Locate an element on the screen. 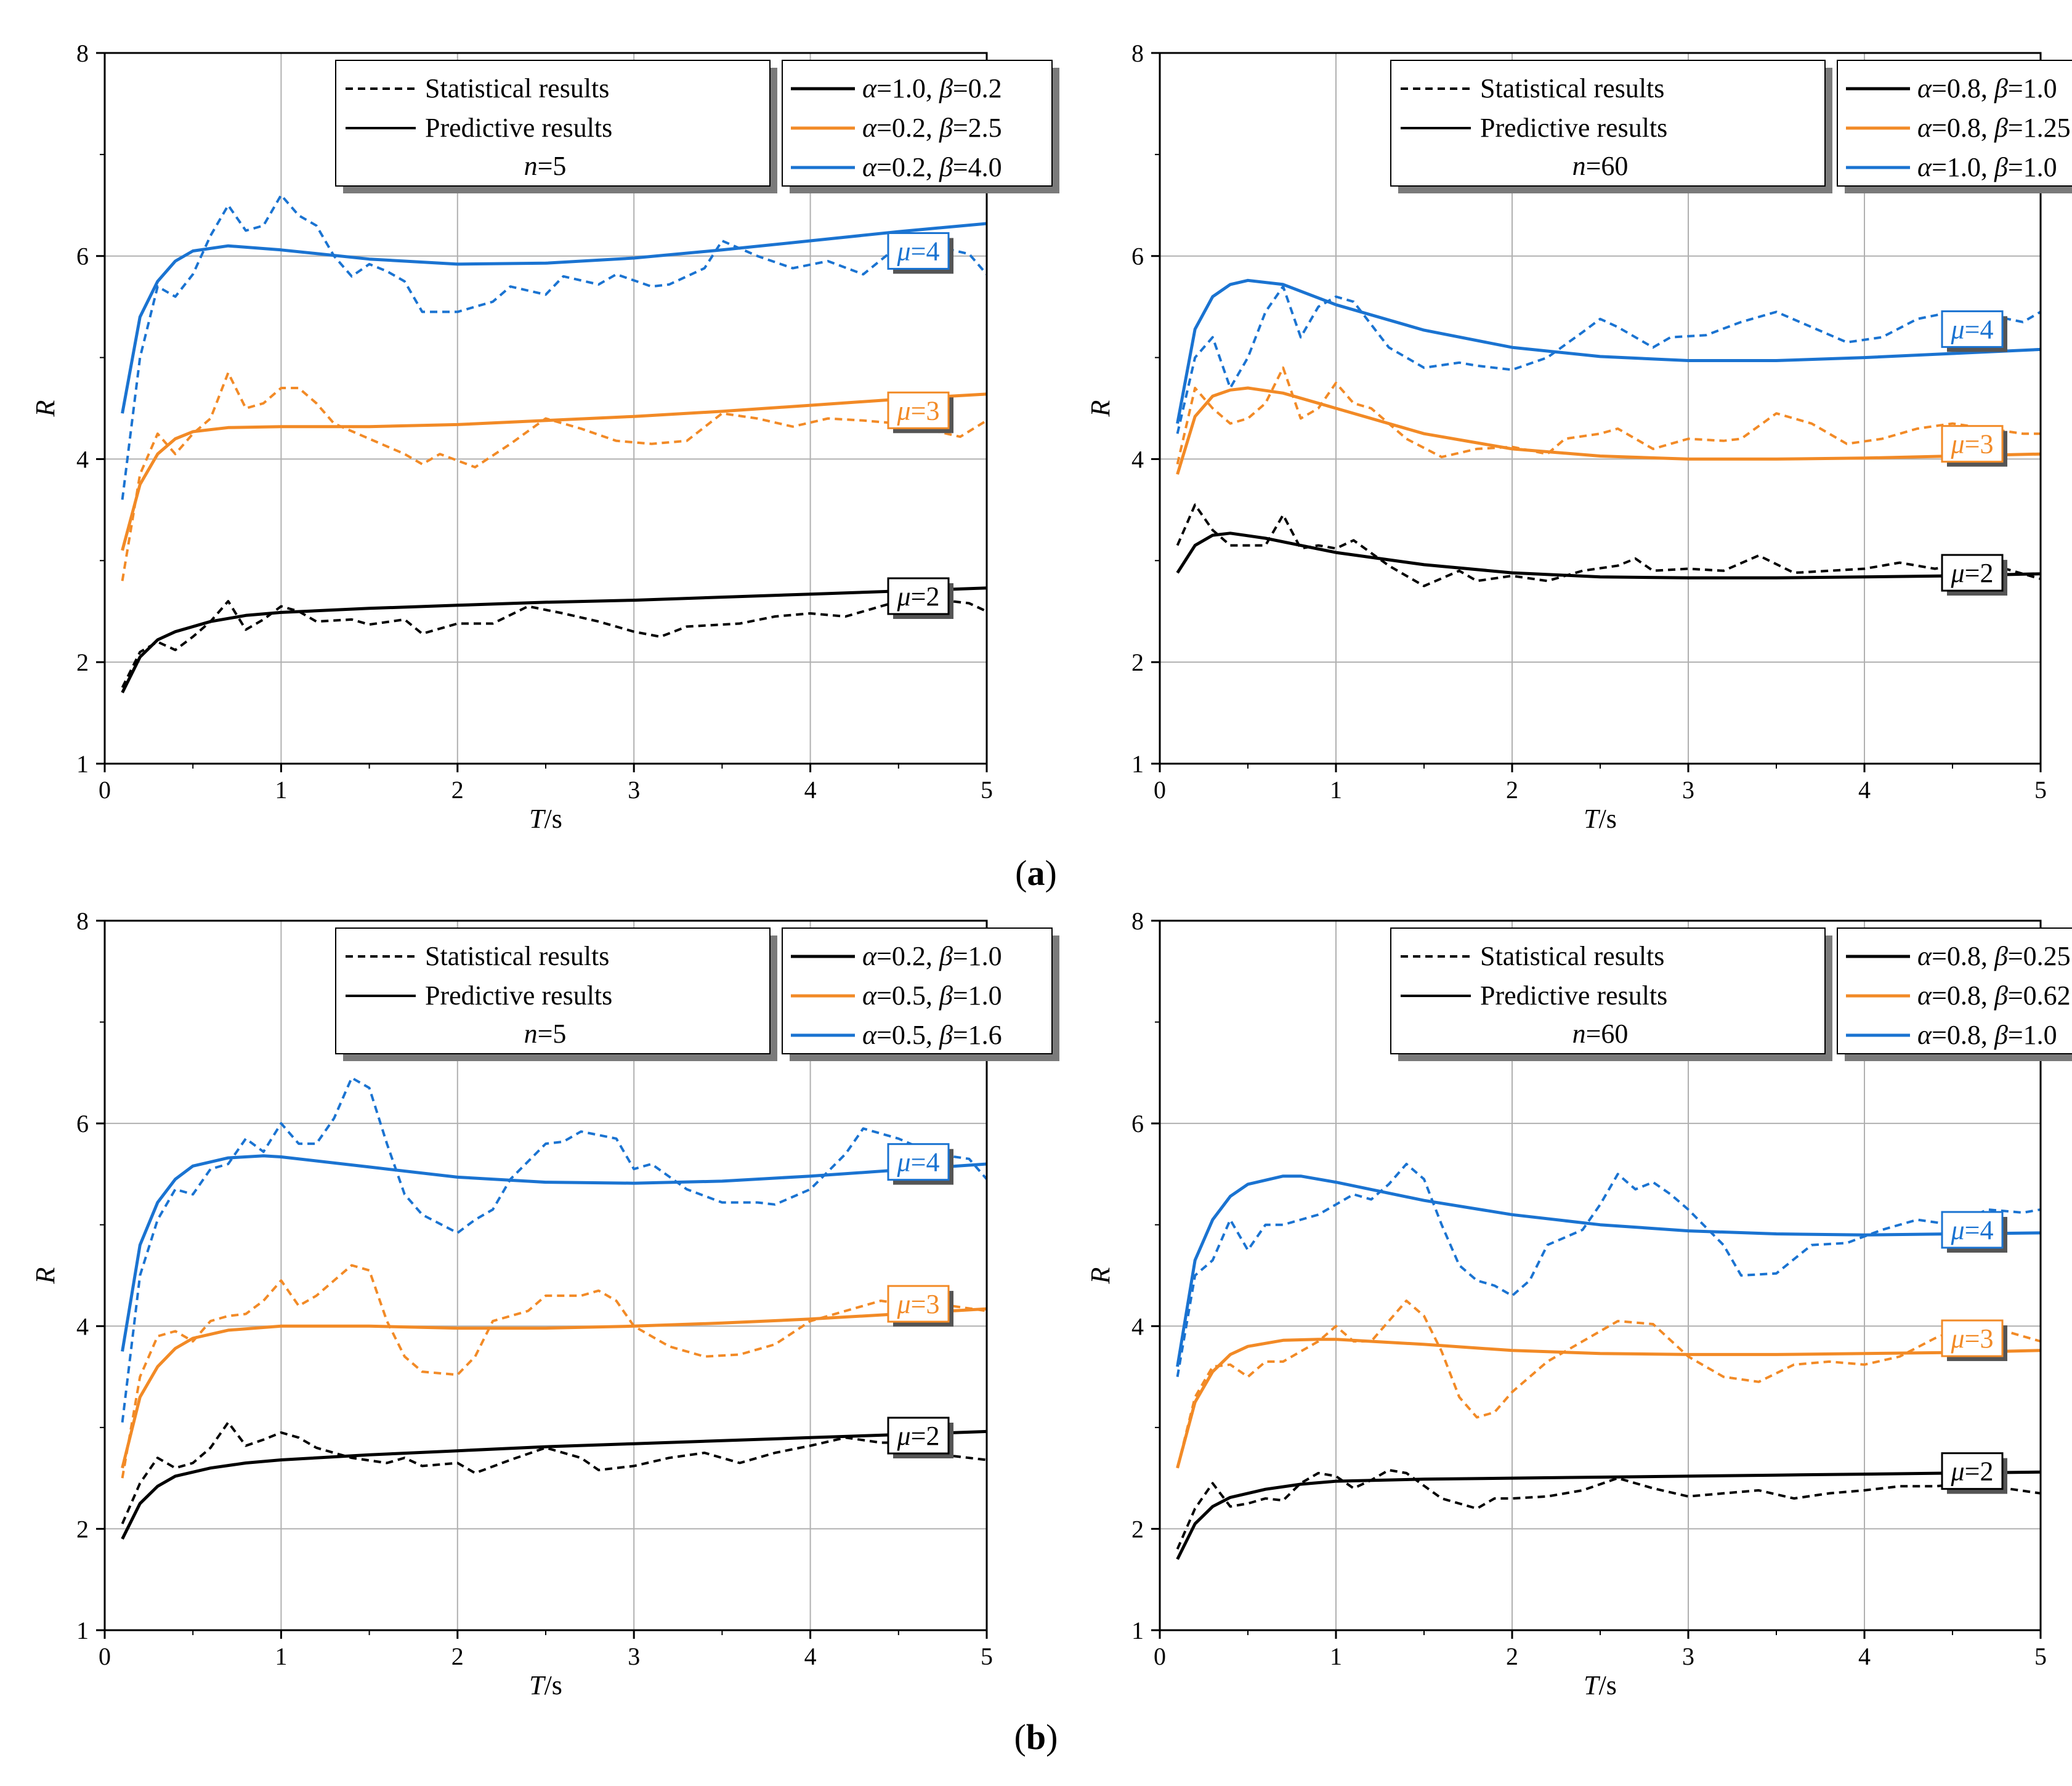  caption-b-letter: b is located at coordinates (1036, 1737).